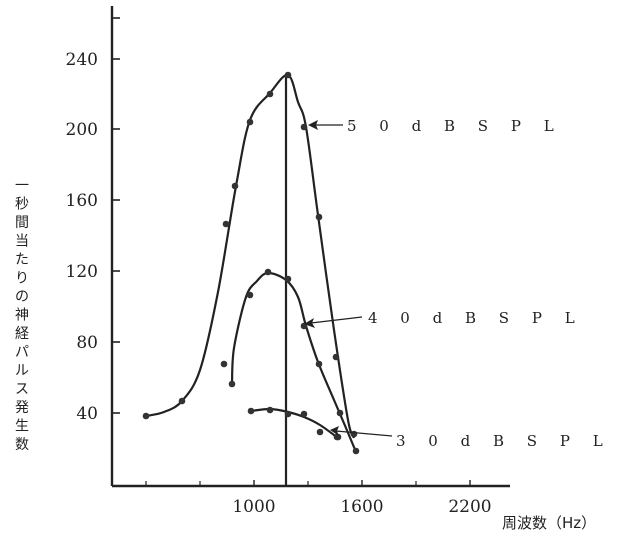 The image size is (632, 533). I want to click on x-axis-label: 周波数（Hz）, so click(549, 523).